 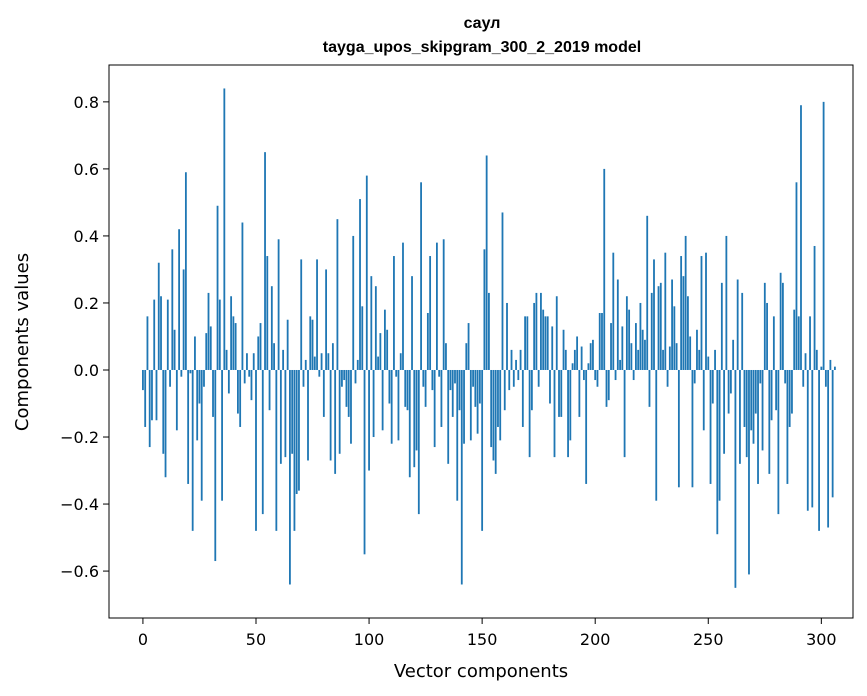 I want to click on x-axis-label: Vector components, so click(x=481, y=671).